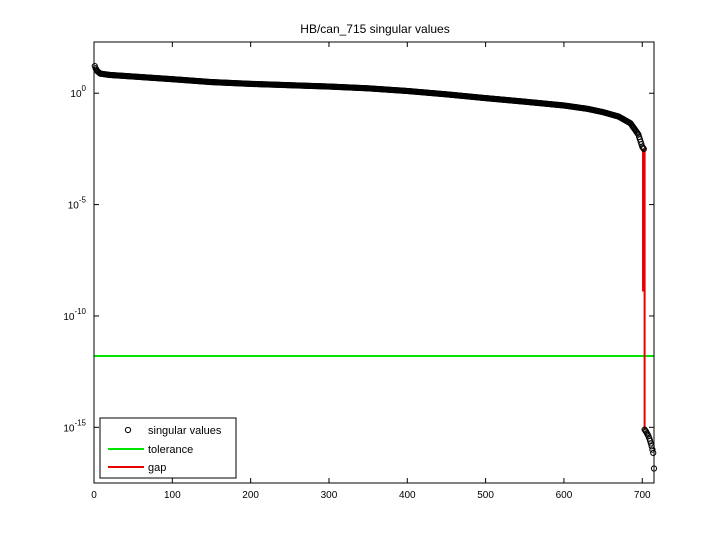 The image size is (720, 540). Describe the element at coordinates (329, 495) in the screenshot. I see `x-tick-label: 300` at that location.